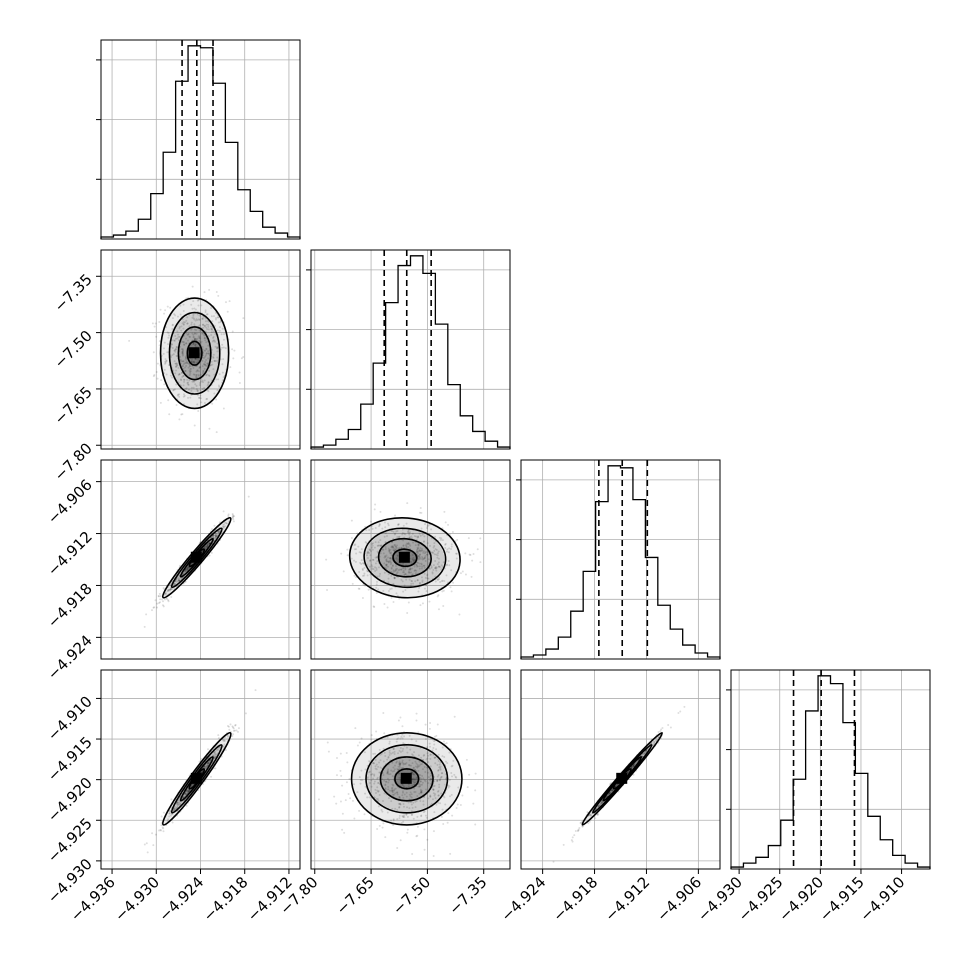  What do you see at coordinates (410, 349) in the screenshot?
I see `panel-frame` at bounding box center [410, 349].